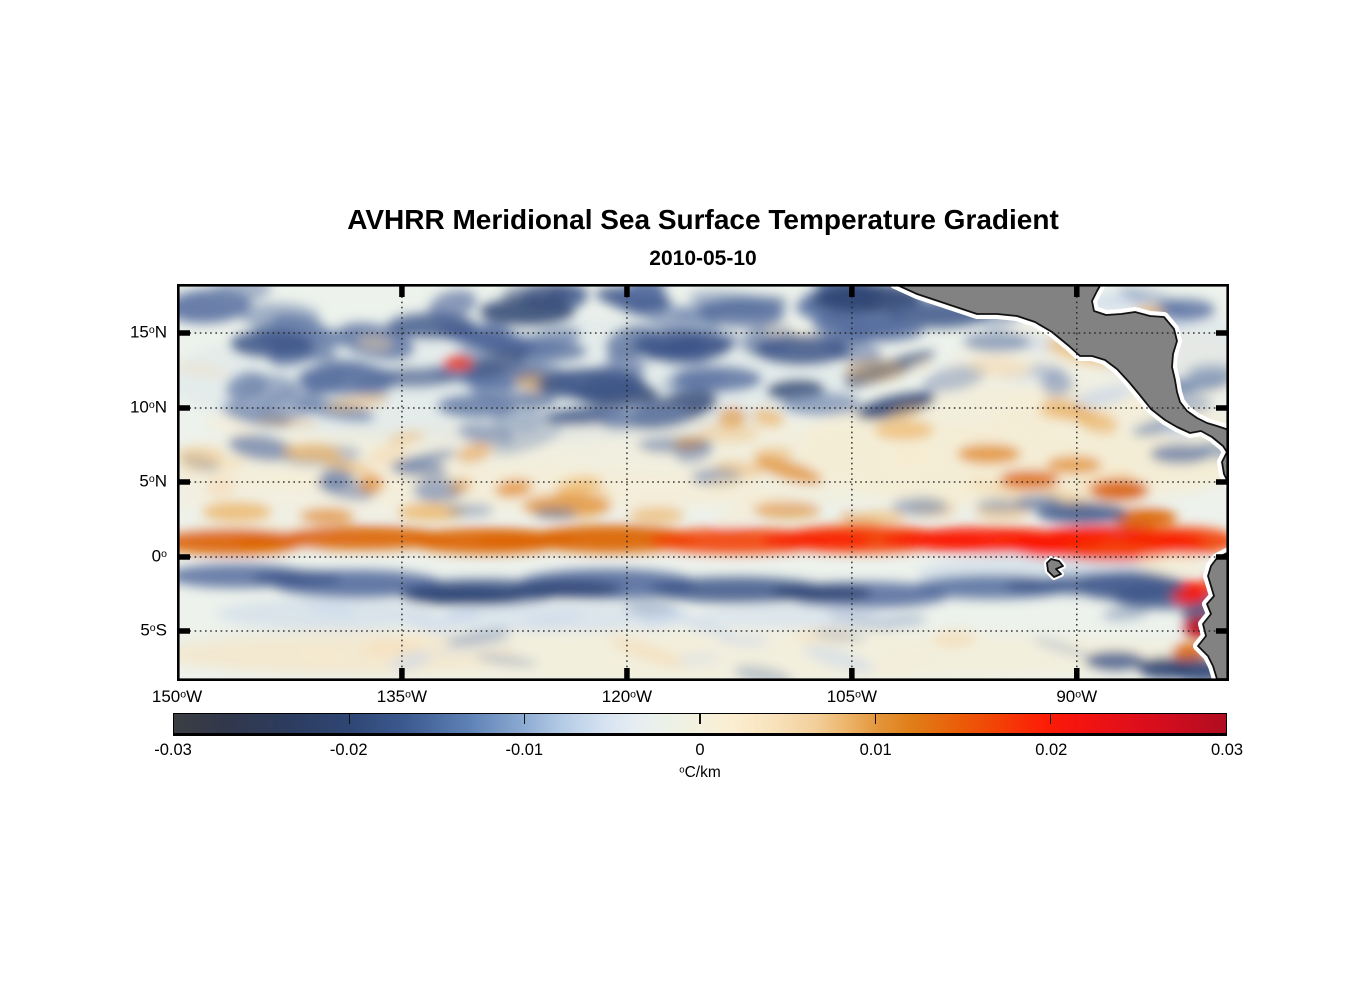 The image size is (1356, 1000). What do you see at coordinates (92, 482) in the screenshot?
I see `y-axis-tick-labels: 15oN 10oN 5oN 0o 5oS` at bounding box center [92, 482].